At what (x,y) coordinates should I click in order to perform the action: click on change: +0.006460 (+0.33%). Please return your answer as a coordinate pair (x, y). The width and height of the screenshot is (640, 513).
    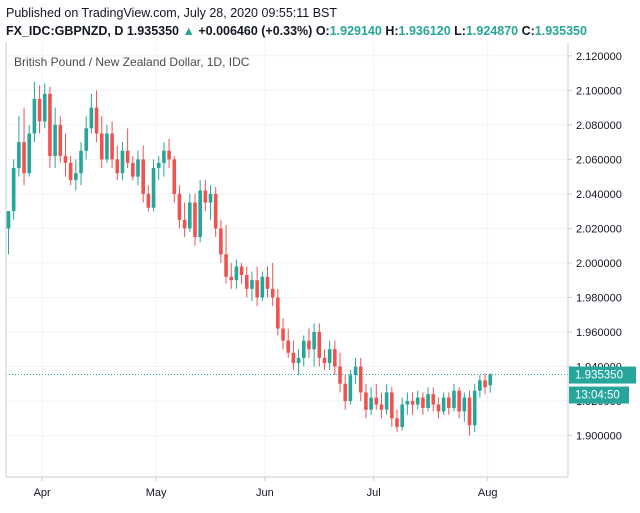
    Looking at the image, I should click on (255, 31).